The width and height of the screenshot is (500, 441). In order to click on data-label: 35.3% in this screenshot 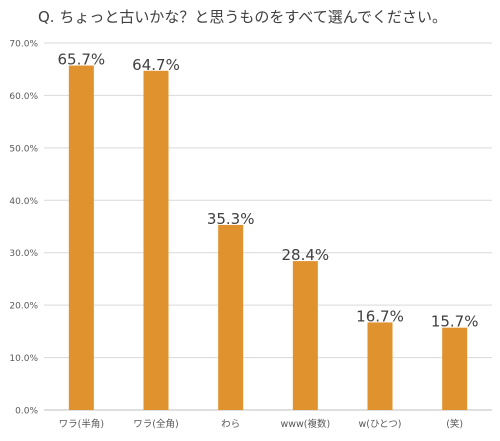, I will do `click(231, 219)`.